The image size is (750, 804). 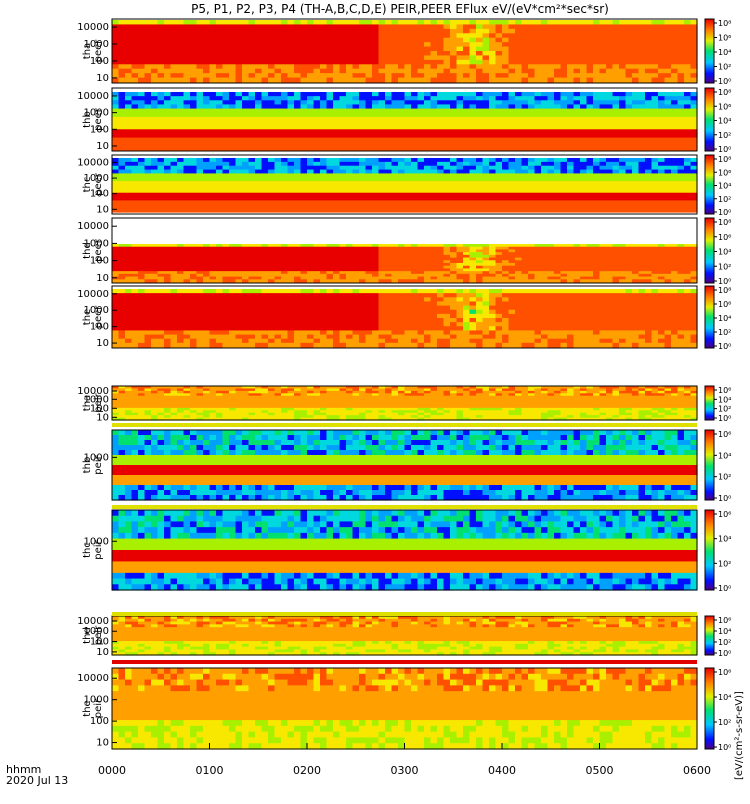 I want to click on date-label: 2020 Jul 13, so click(x=37, y=780).